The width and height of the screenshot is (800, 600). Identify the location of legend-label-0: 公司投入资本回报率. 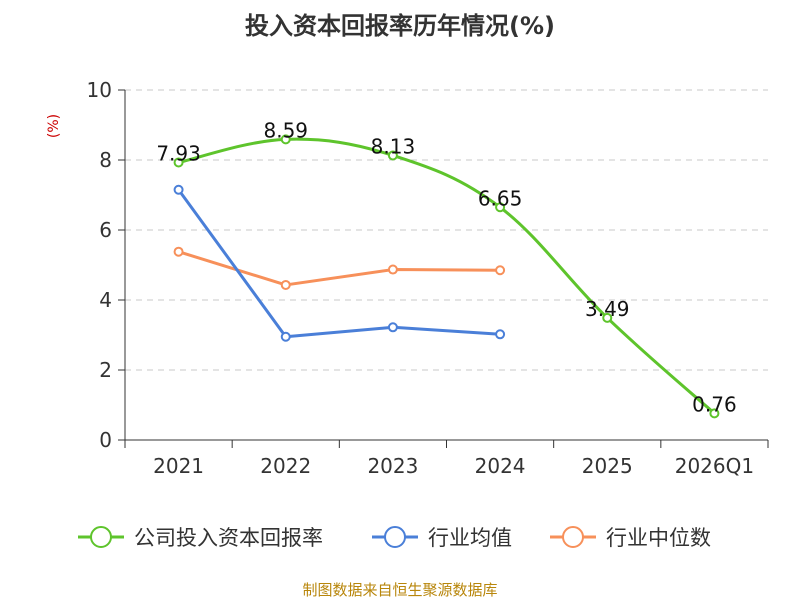
(228, 538).